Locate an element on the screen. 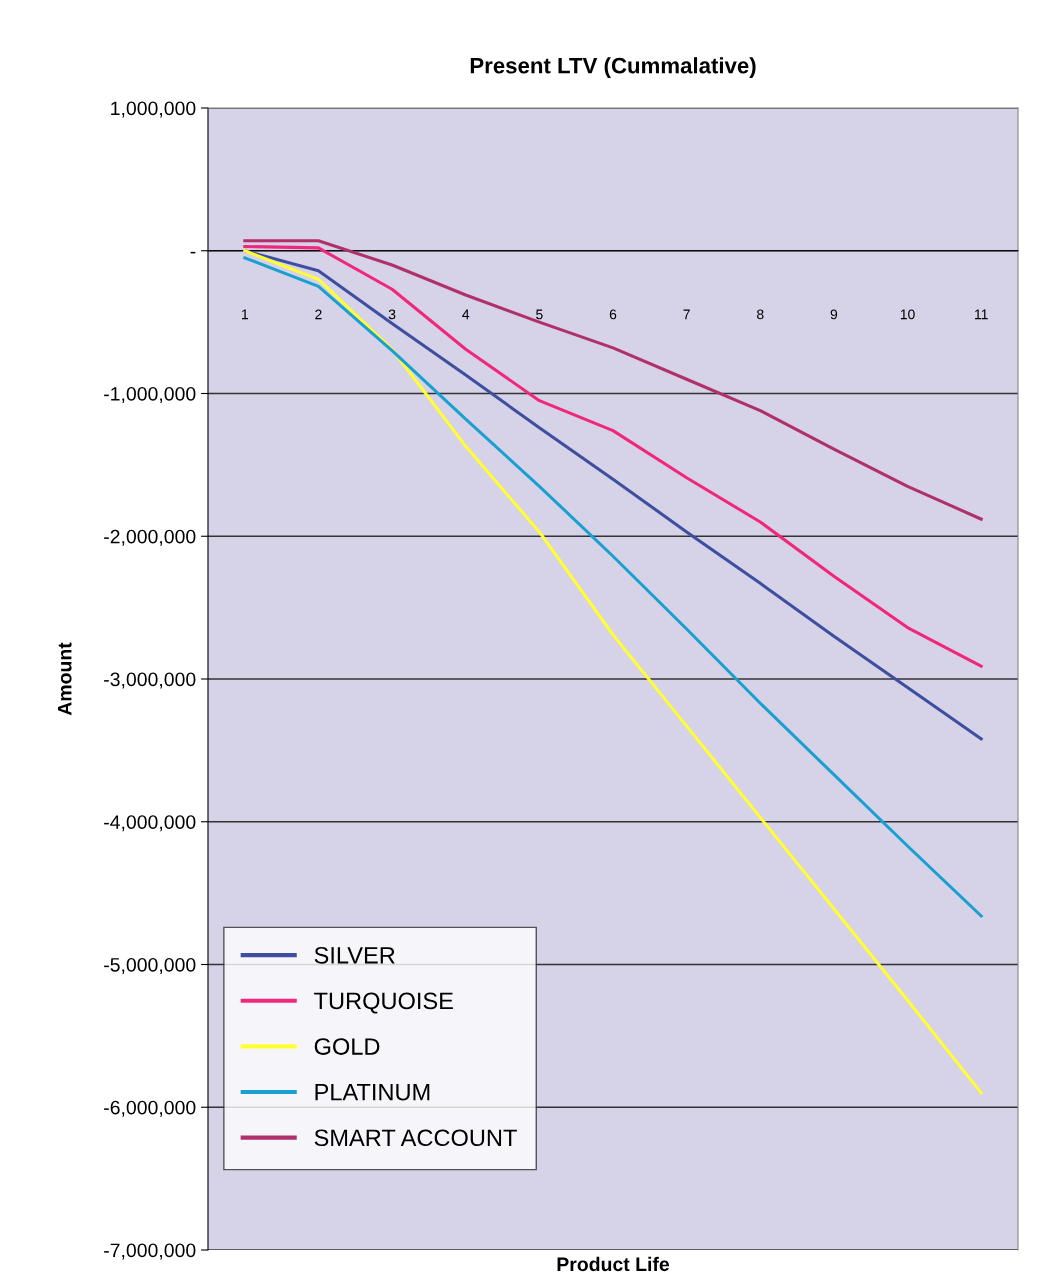  x-tick-label: 9 is located at coordinates (834, 314).